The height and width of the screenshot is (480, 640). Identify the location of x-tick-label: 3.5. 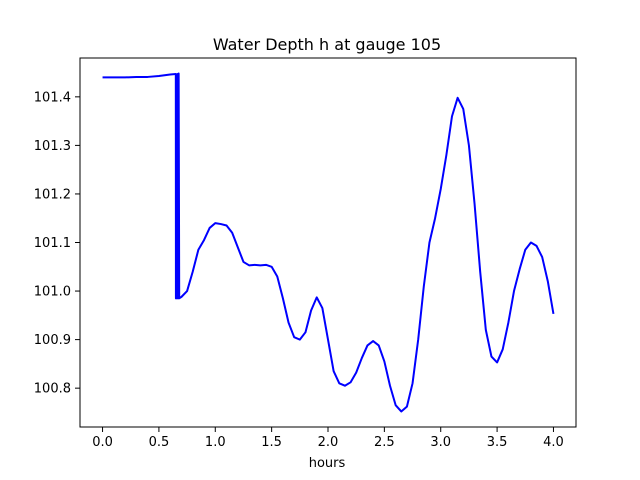
(497, 442).